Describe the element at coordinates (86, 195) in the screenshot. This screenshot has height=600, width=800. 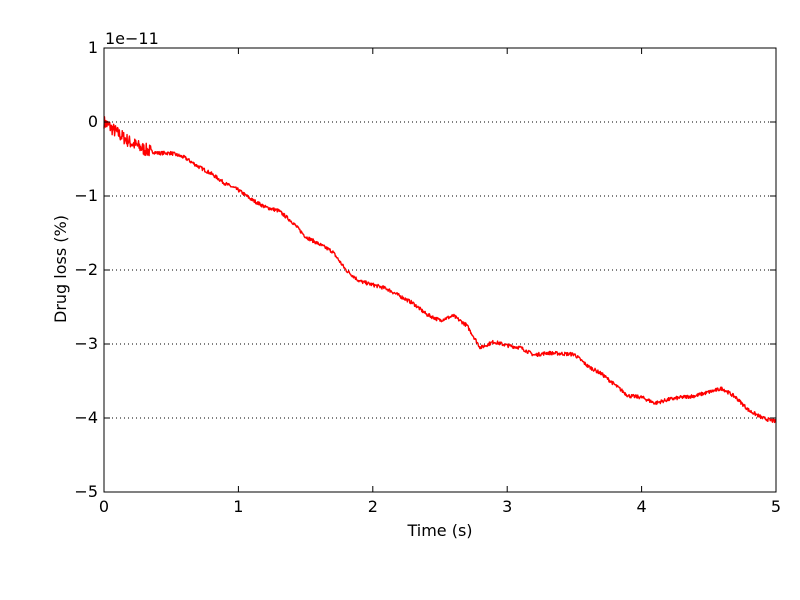
I see `y-tick-label: −1` at that location.